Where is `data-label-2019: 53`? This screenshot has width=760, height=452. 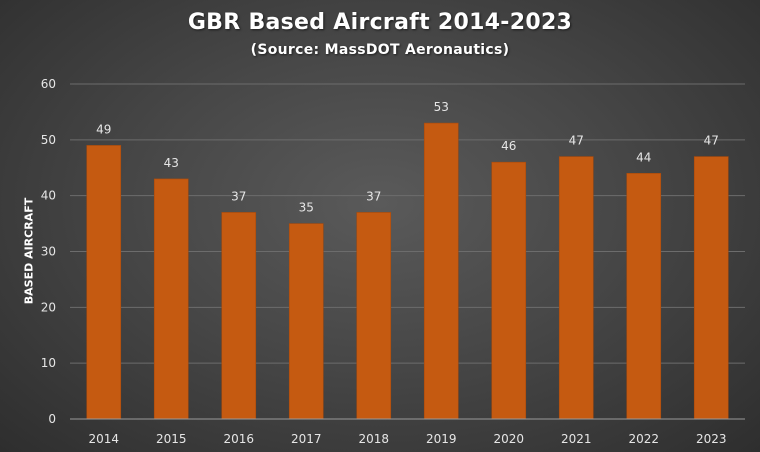 data-label-2019: 53 is located at coordinates (441, 107).